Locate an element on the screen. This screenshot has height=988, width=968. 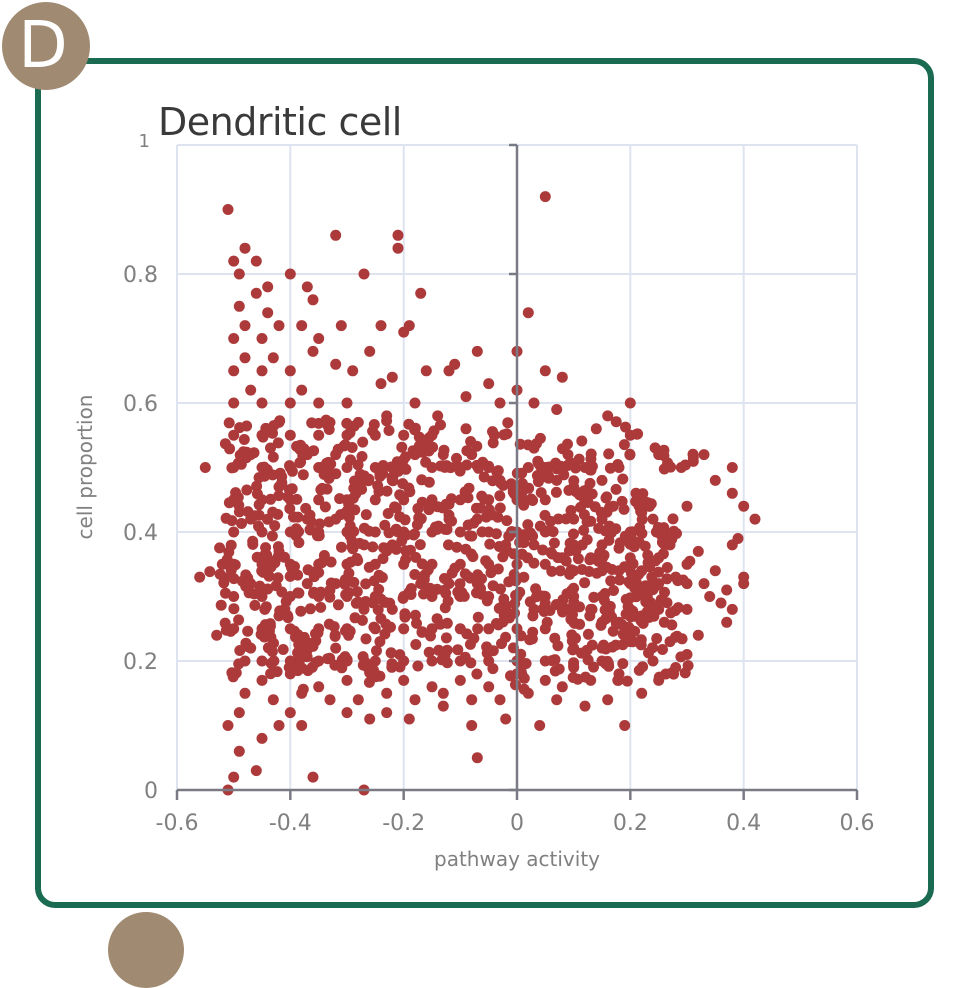
y-tick-label: 0 is located at coordinates (151, 791).